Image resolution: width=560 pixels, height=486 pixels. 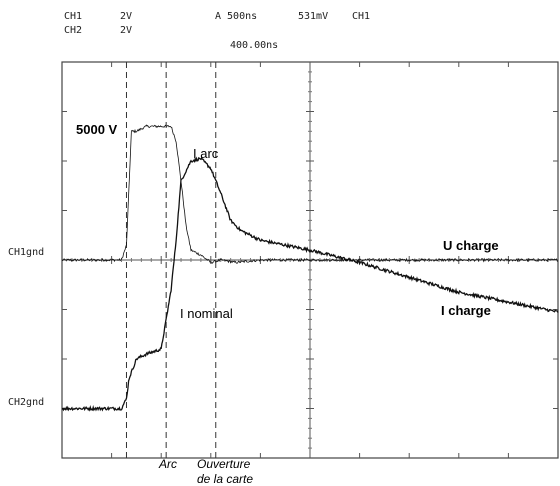 I want to click on timebase-readout: A 500ns, so click(x=236, y=16).